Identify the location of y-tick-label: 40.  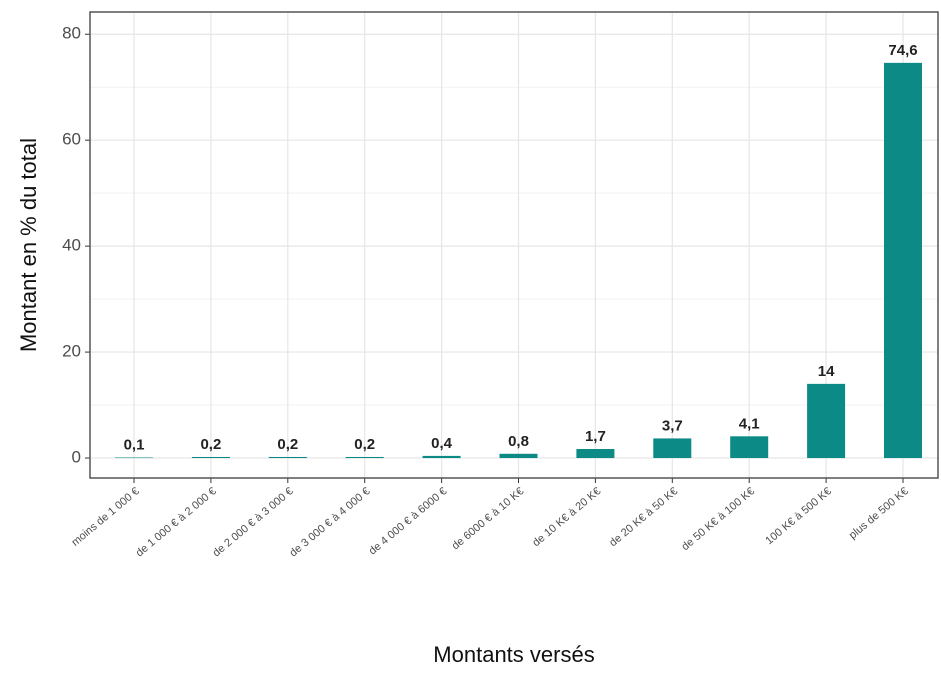
(71, 245).